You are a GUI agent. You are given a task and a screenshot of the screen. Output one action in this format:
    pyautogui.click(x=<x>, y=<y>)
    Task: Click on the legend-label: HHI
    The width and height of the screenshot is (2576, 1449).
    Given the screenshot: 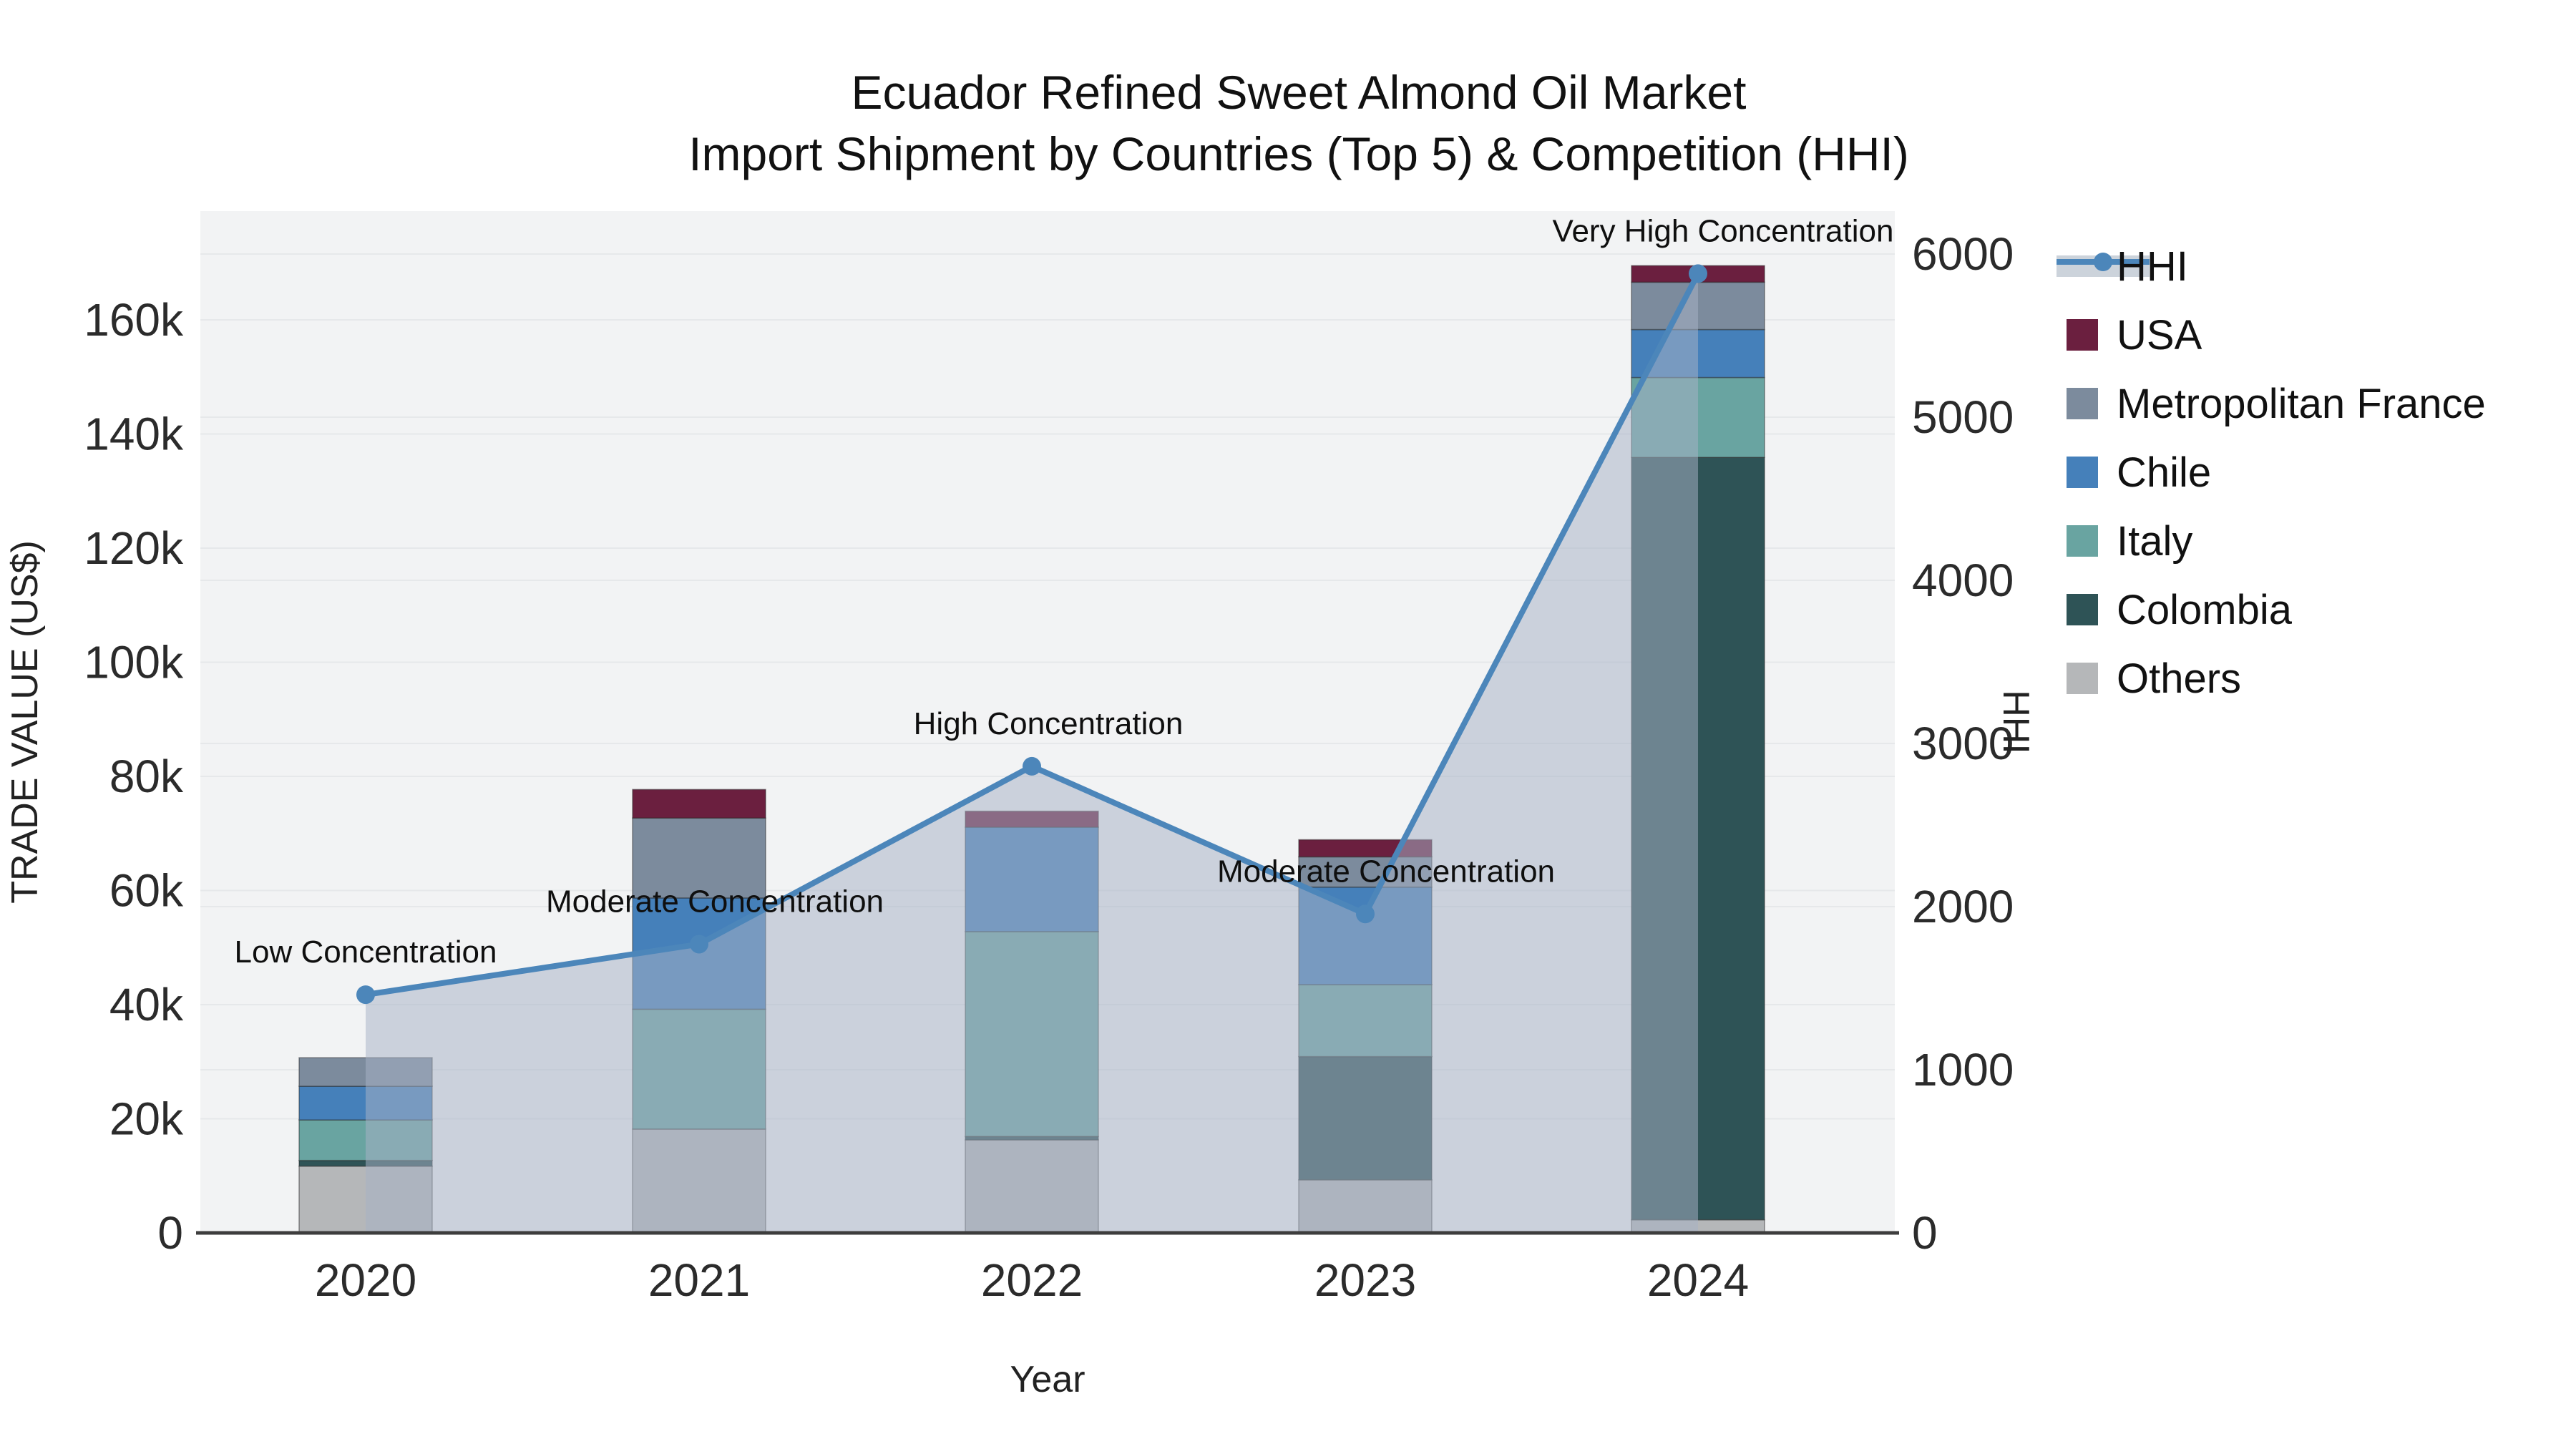 What is the action you would take?
    pyautogui.click(x=2152, y=266)
    